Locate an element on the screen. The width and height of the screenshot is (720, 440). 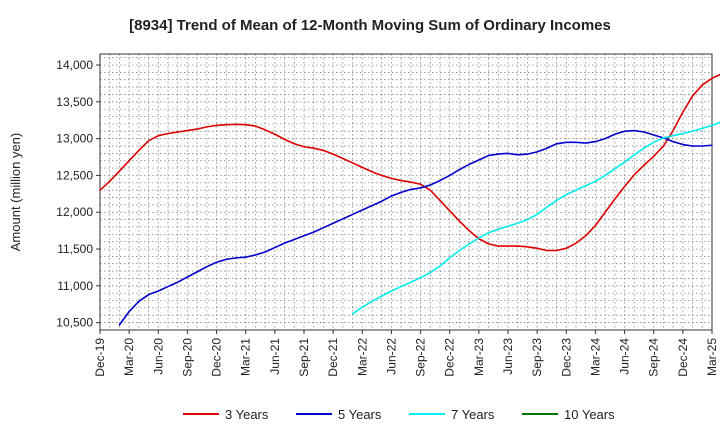
legend-label: 5 Years is located at coordinates (360, 414).